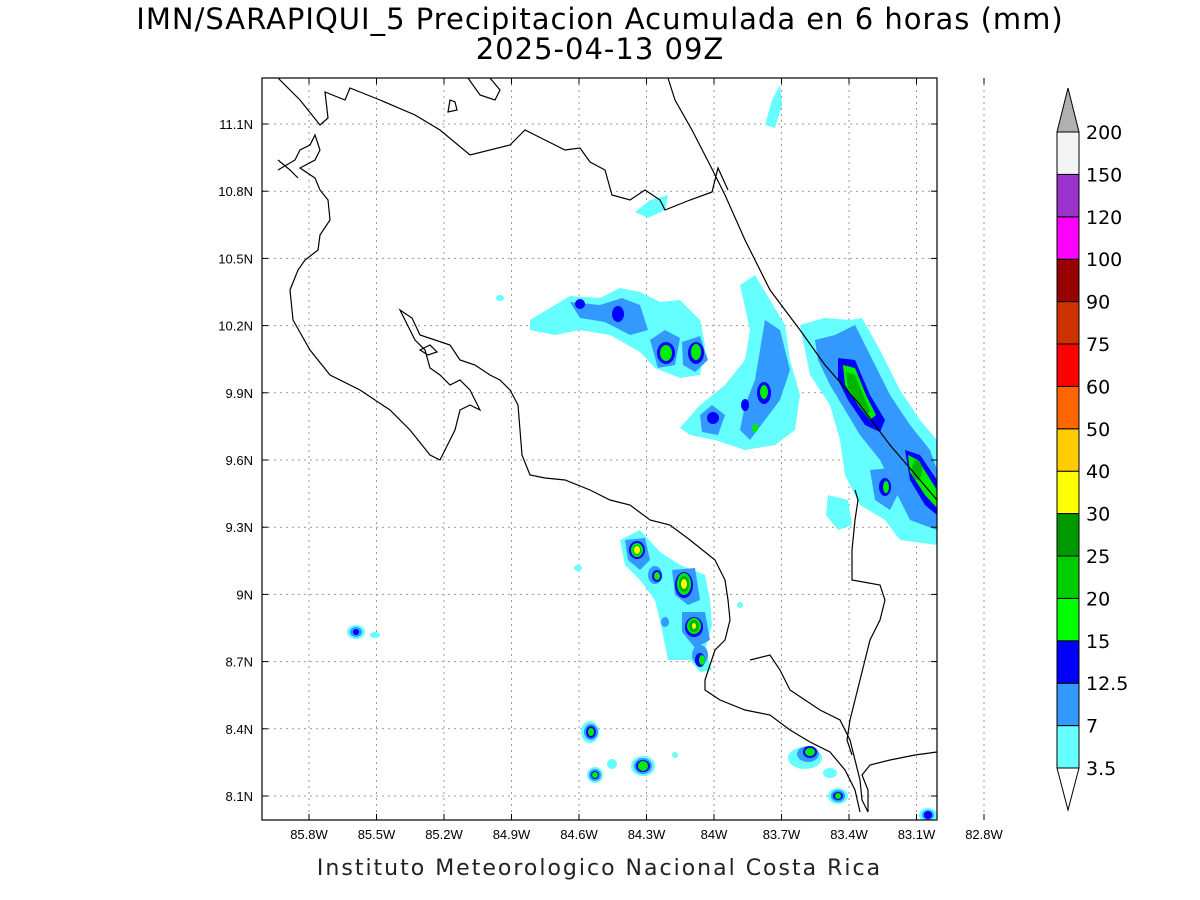  Describe the element at coordinates (512, 834) in the screenshot. I see `x-tick-label: 84.9W` at that location.